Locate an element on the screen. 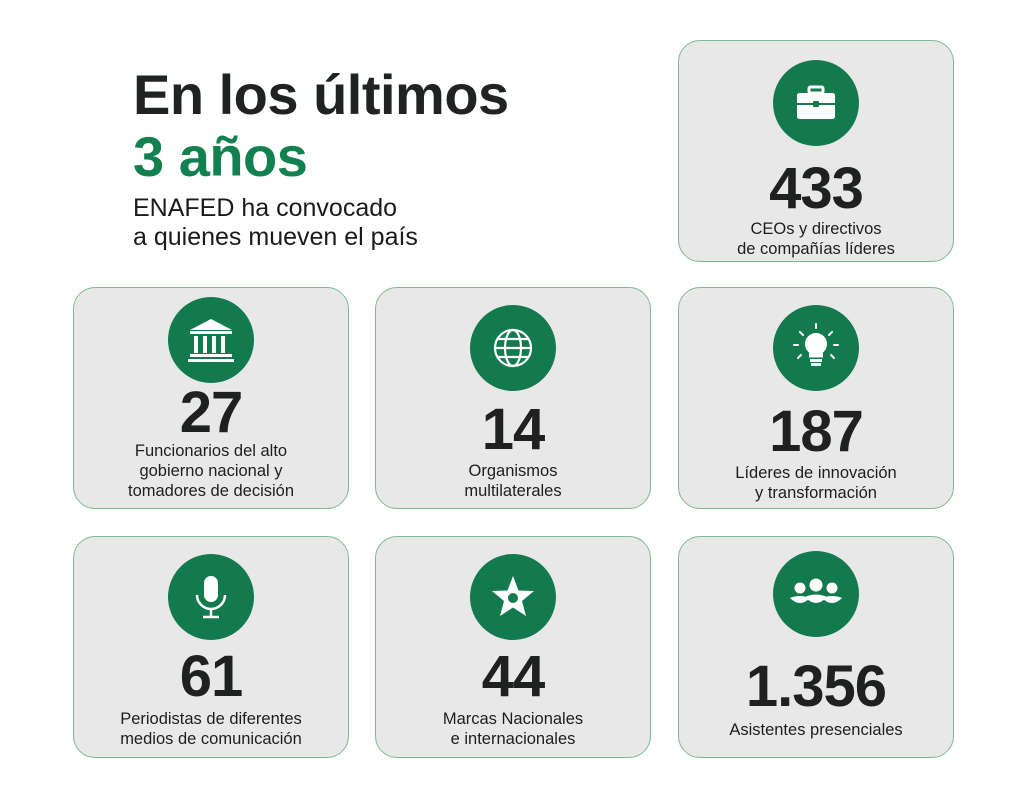 This screenshot has width=1024, height=791. stat-number: 14 is located at coordinates (513, 429).